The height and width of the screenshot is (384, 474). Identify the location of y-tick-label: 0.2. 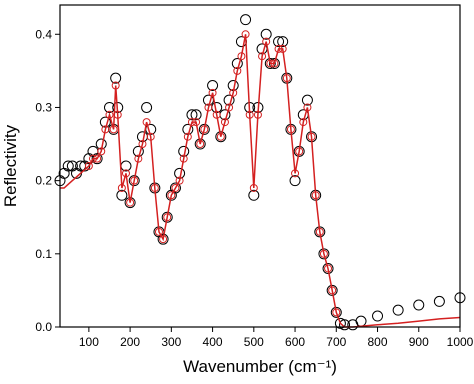
(43, 181).